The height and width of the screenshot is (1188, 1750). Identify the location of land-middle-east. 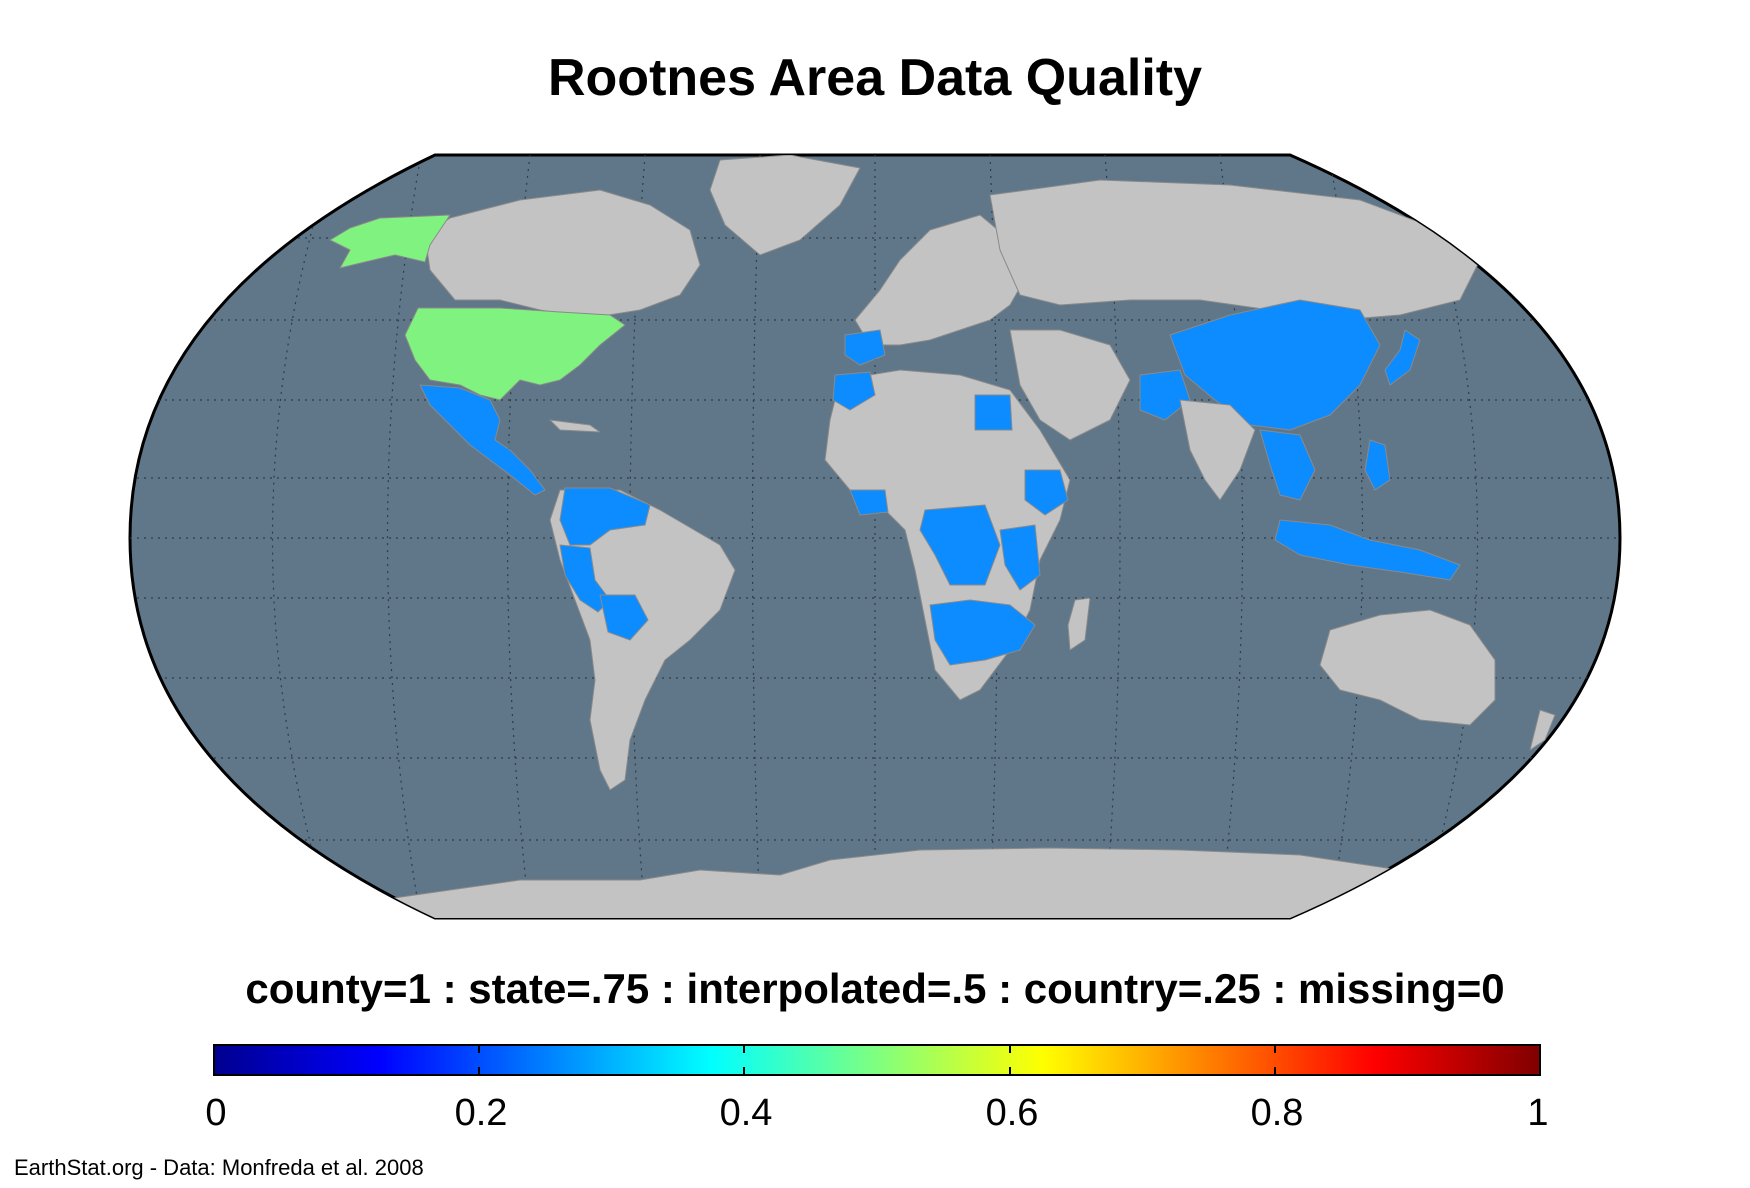
(1070, 385).